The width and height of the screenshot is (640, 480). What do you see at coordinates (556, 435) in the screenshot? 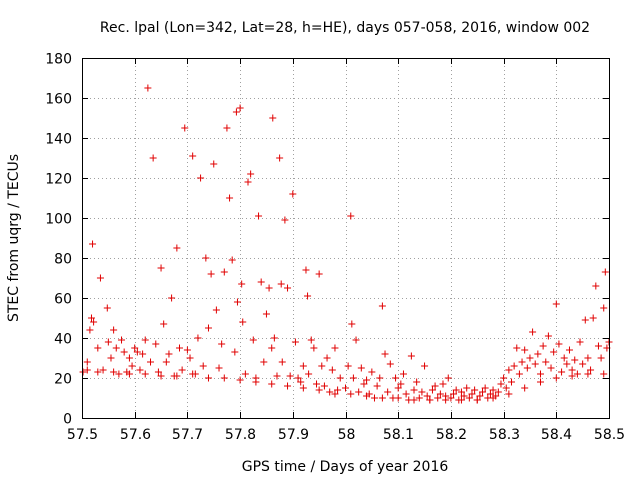
I see `x-tick-label: 58.4` at bounding box center [556, 435].